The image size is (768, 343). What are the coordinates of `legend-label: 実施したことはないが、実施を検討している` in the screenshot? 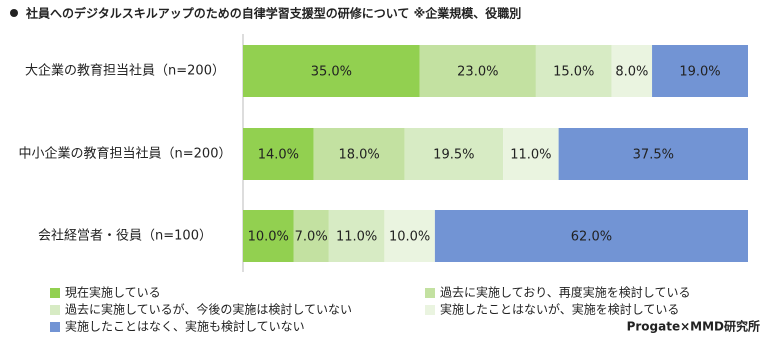 It's located at (559, 309).